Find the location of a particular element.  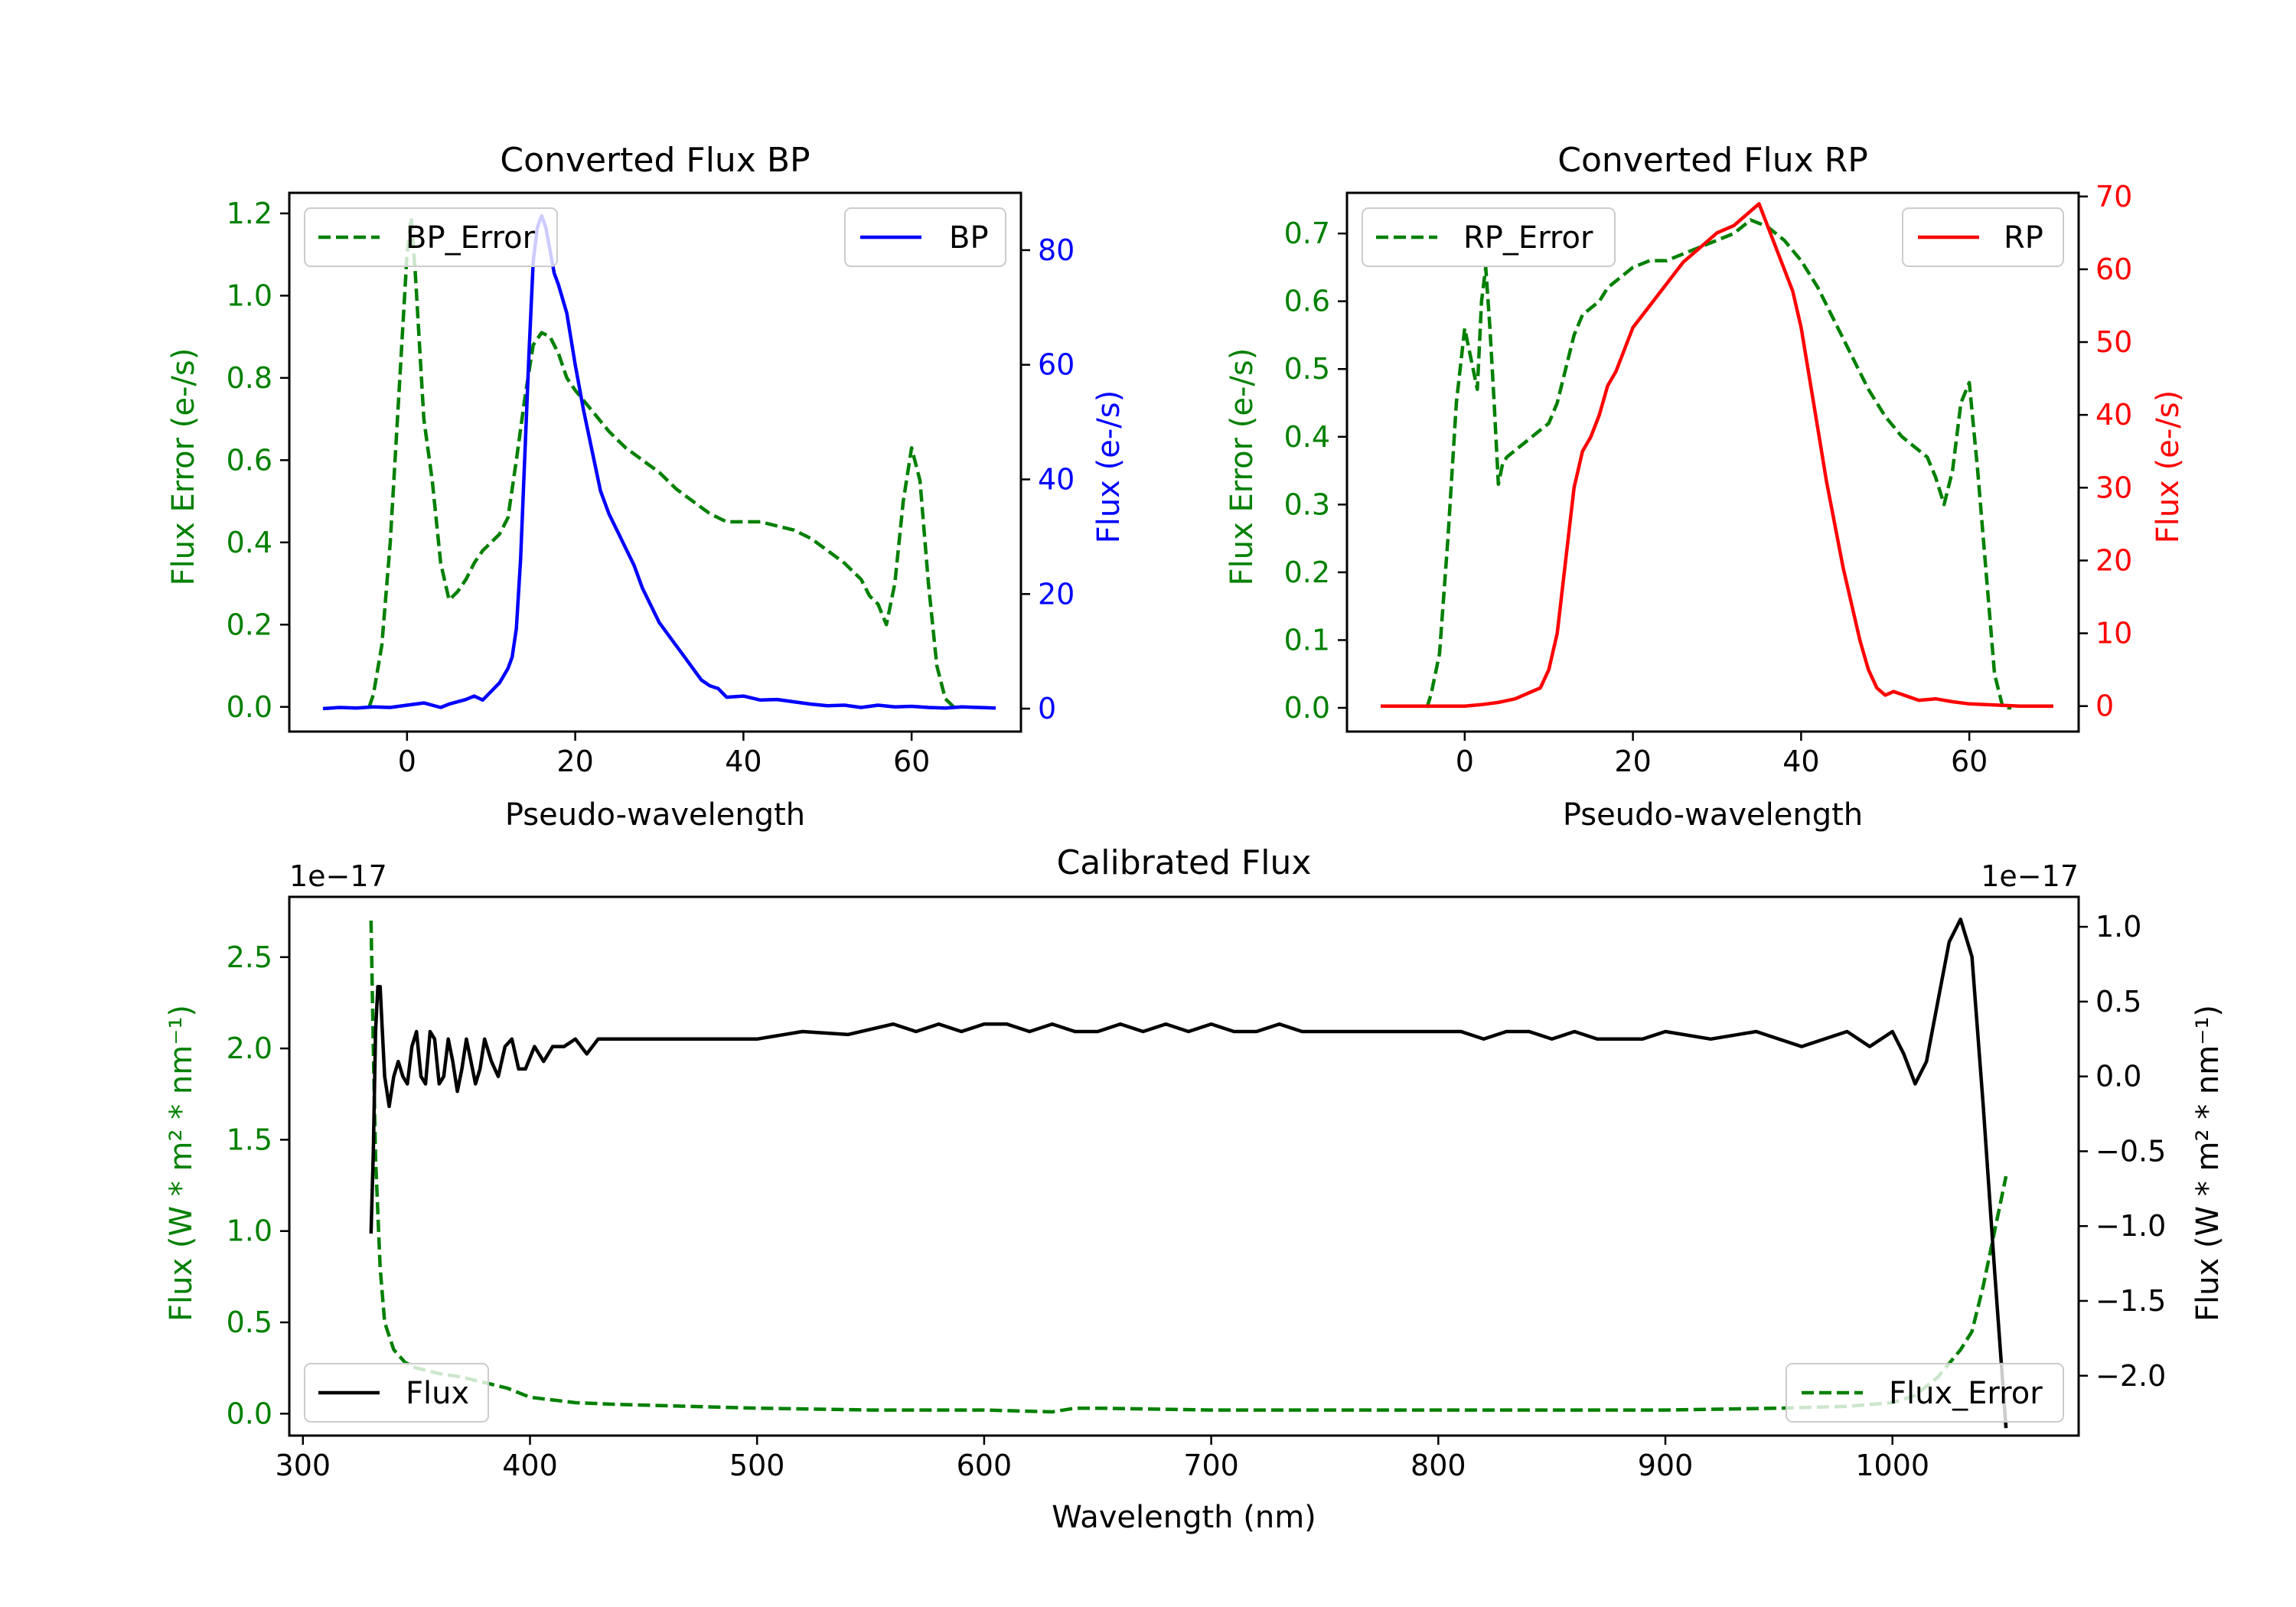

calibrated-legend-flux: Flux is located at coordinates (396, 1393).